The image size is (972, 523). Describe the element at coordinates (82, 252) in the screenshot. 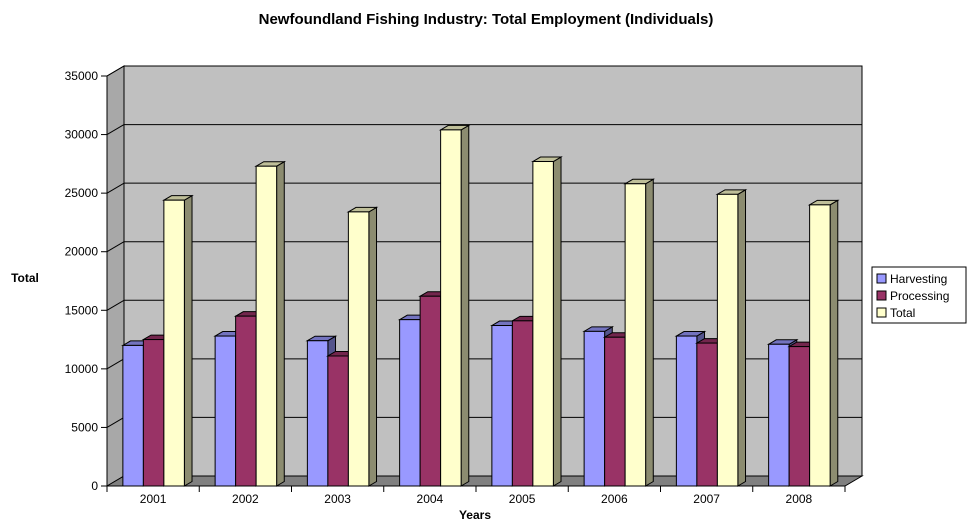

I see `y-tick-label: 20000` at that location.